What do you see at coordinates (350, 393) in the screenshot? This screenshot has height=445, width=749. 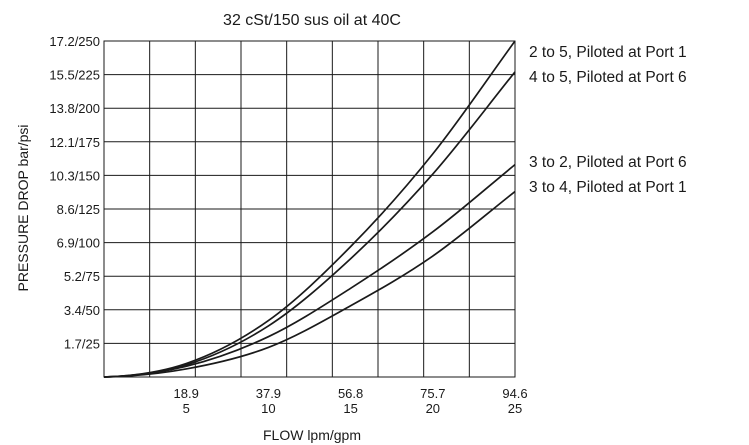 I see `x-tick-label-lpm: 56.8` at bounding box center [350, 393].